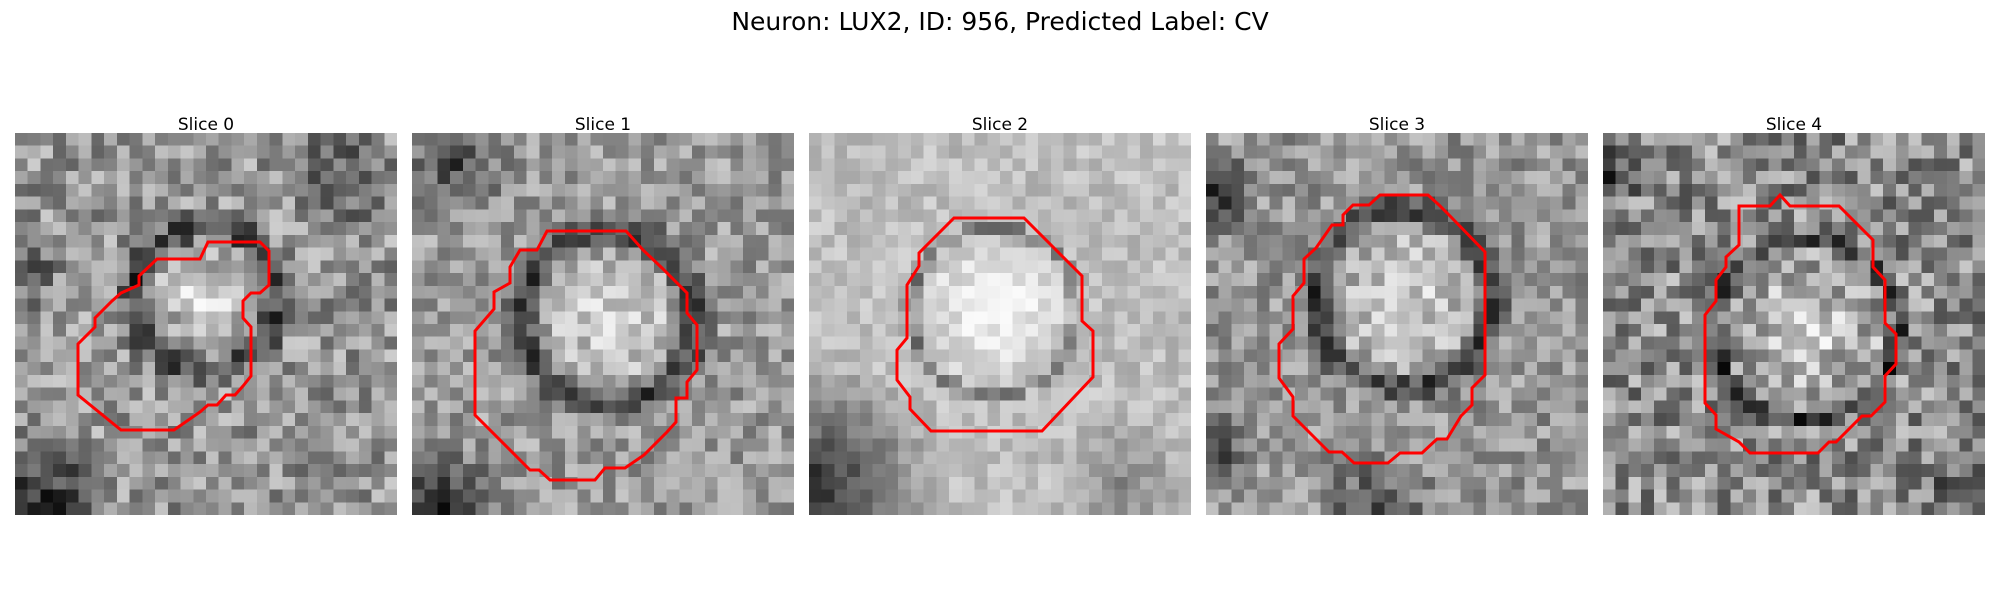 The width and height of the screenshot is (2000, 600). I want to click on slice-panel-0: Slice 0, so click(206, 315).